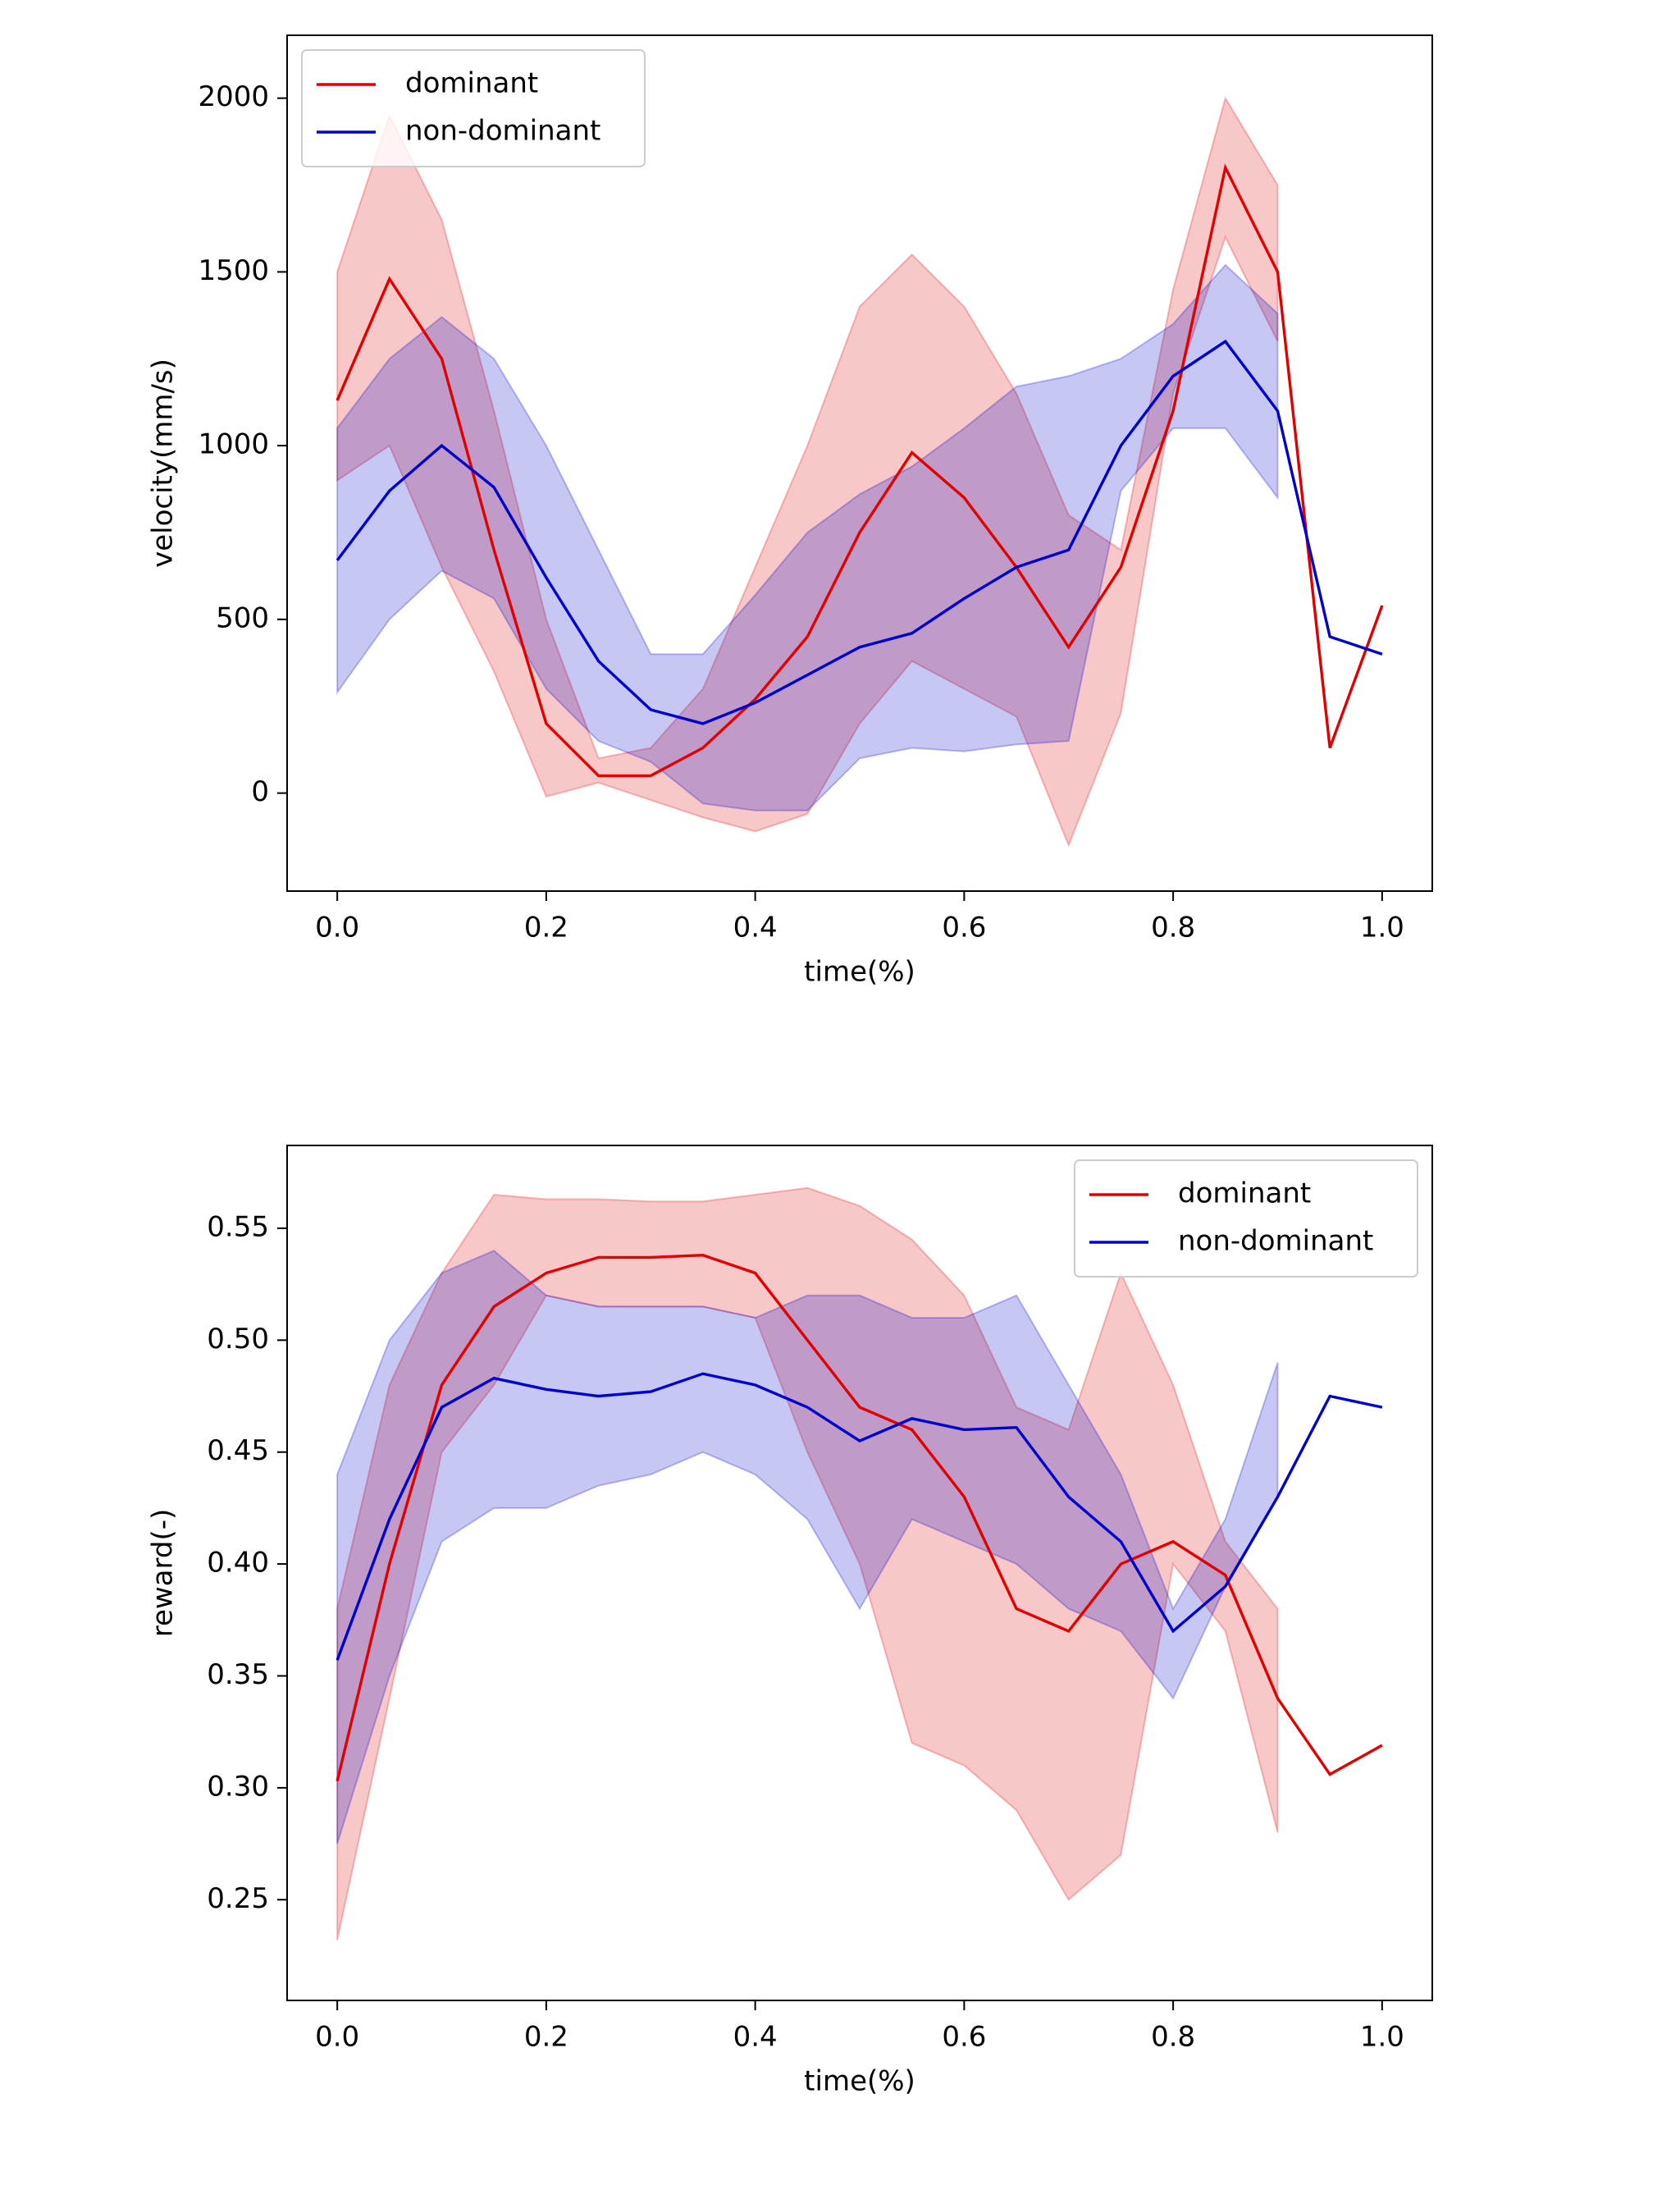 This screenshot has width=1680, height=2199. I want to click on y-tick-label: 1000, so click(233, 444).